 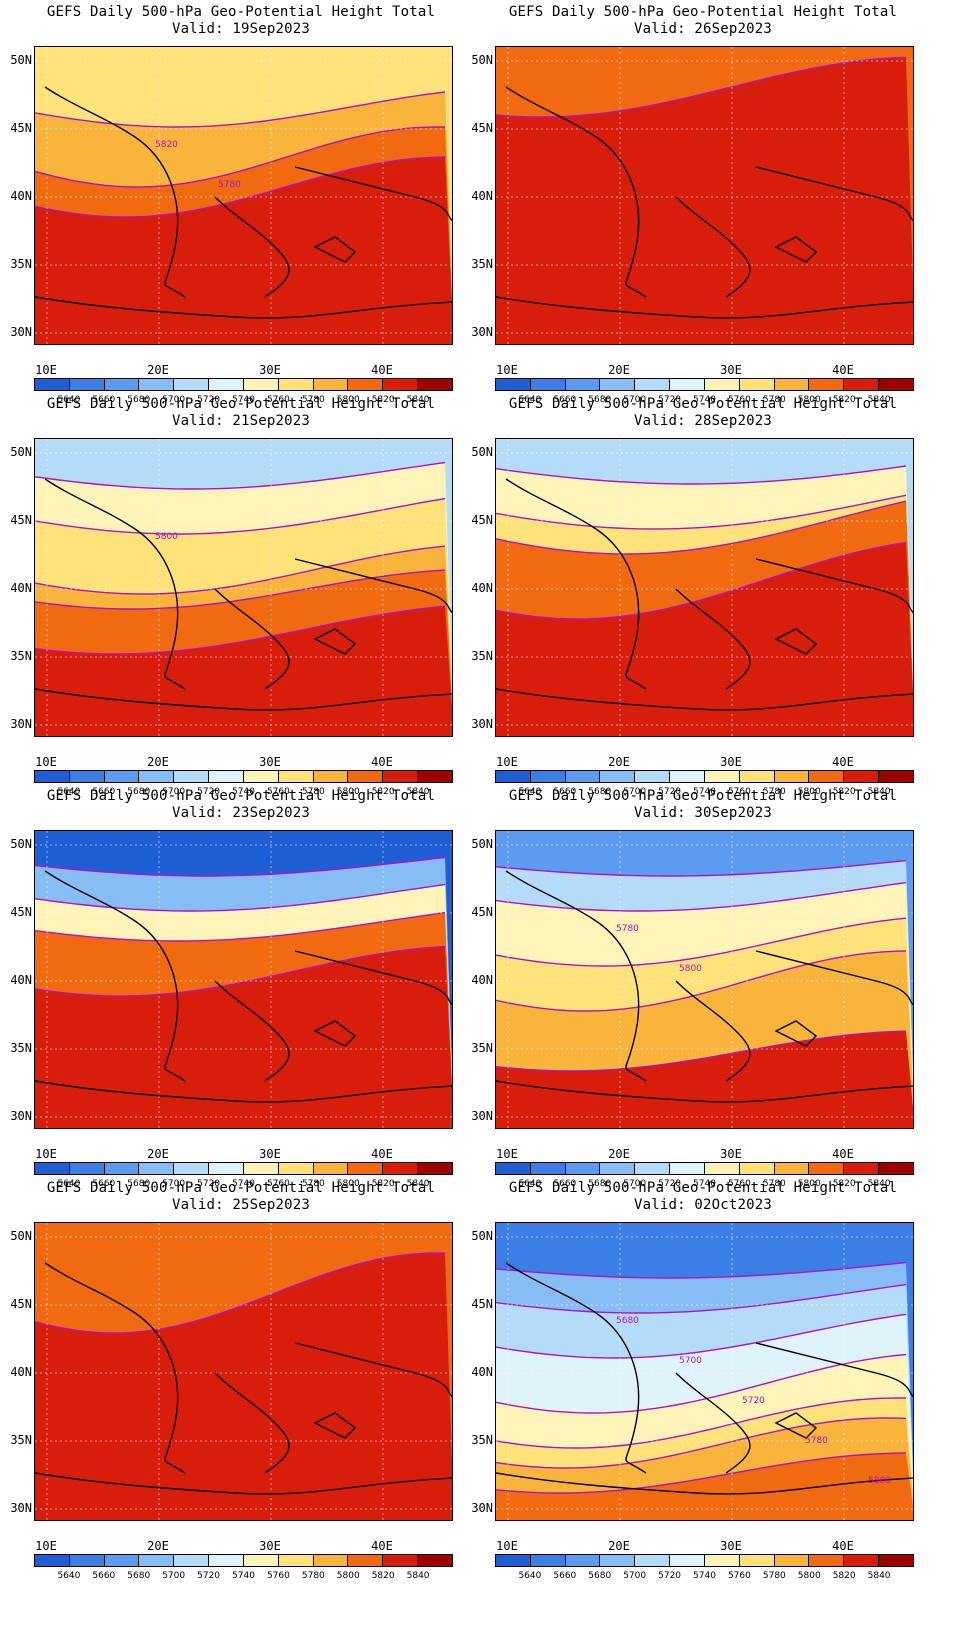 I want to click on map-area: 5680 5700 5720 5780 5800, so click(x=704, y=1371).